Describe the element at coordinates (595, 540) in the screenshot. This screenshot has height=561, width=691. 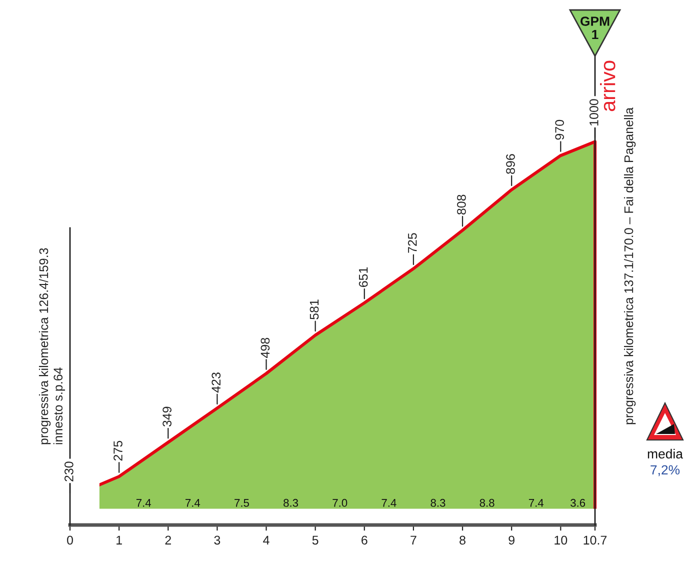
I see `x-tick-label: 10.7` at that location.